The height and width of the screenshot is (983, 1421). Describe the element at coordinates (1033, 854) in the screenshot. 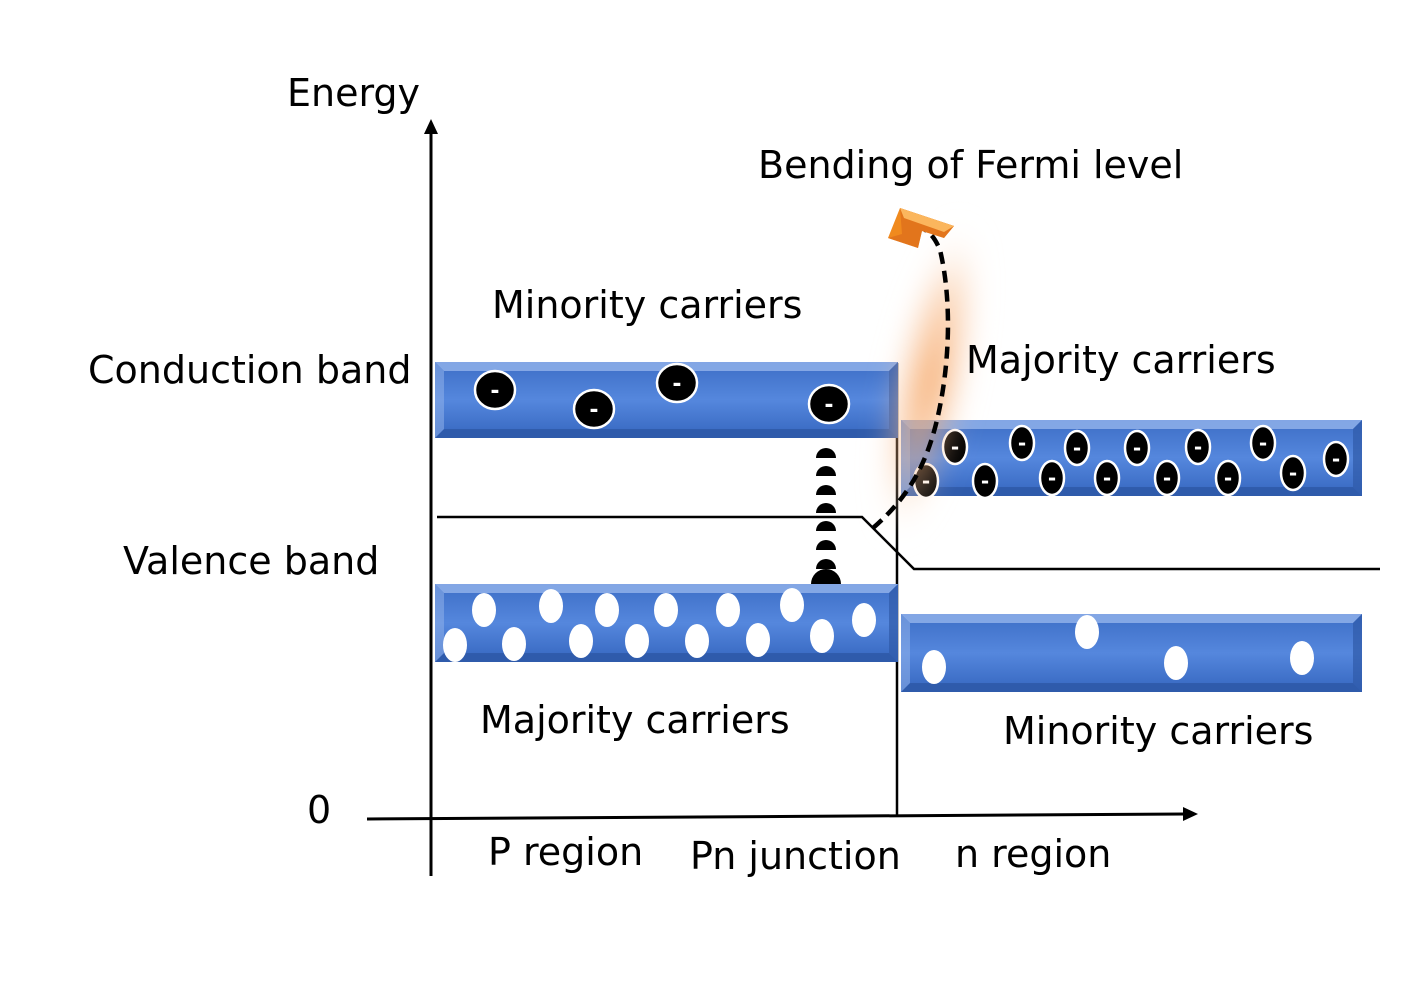

I see `n-region-label: n region` at that location.